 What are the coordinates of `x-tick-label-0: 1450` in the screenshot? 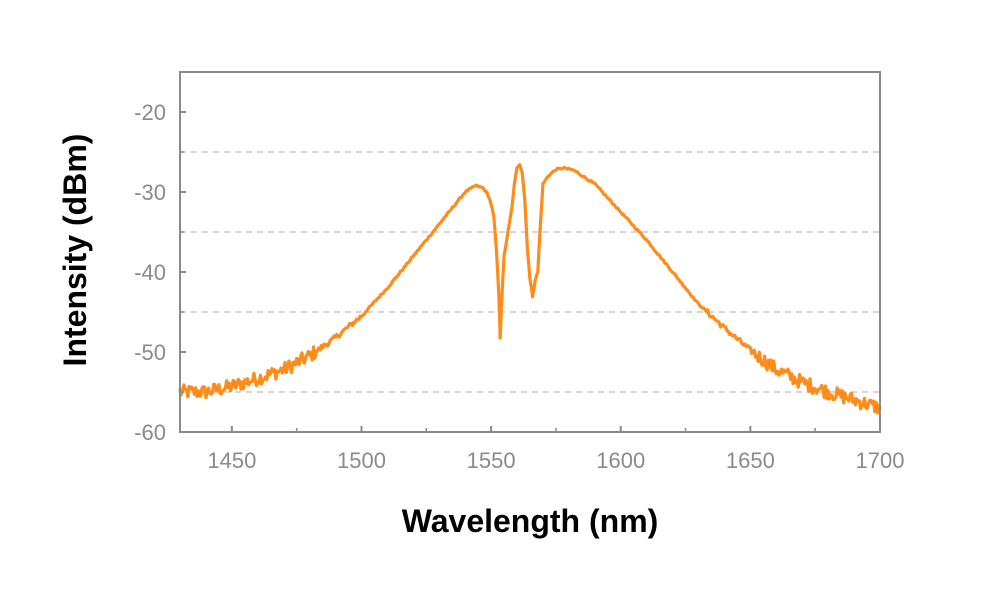 It's located at (231, 460).